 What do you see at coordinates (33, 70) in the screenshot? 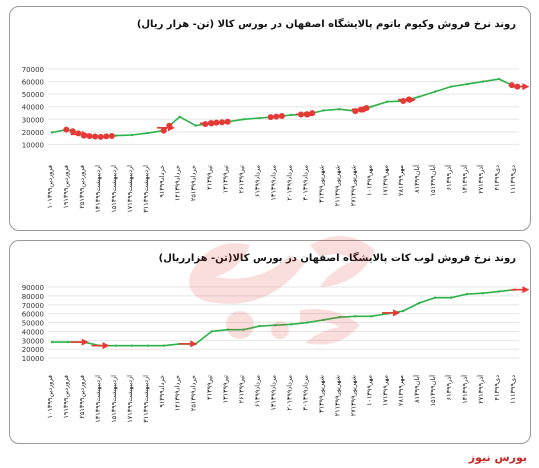
I see `y-tick-label: 70000` at bounding box center [33, 70].